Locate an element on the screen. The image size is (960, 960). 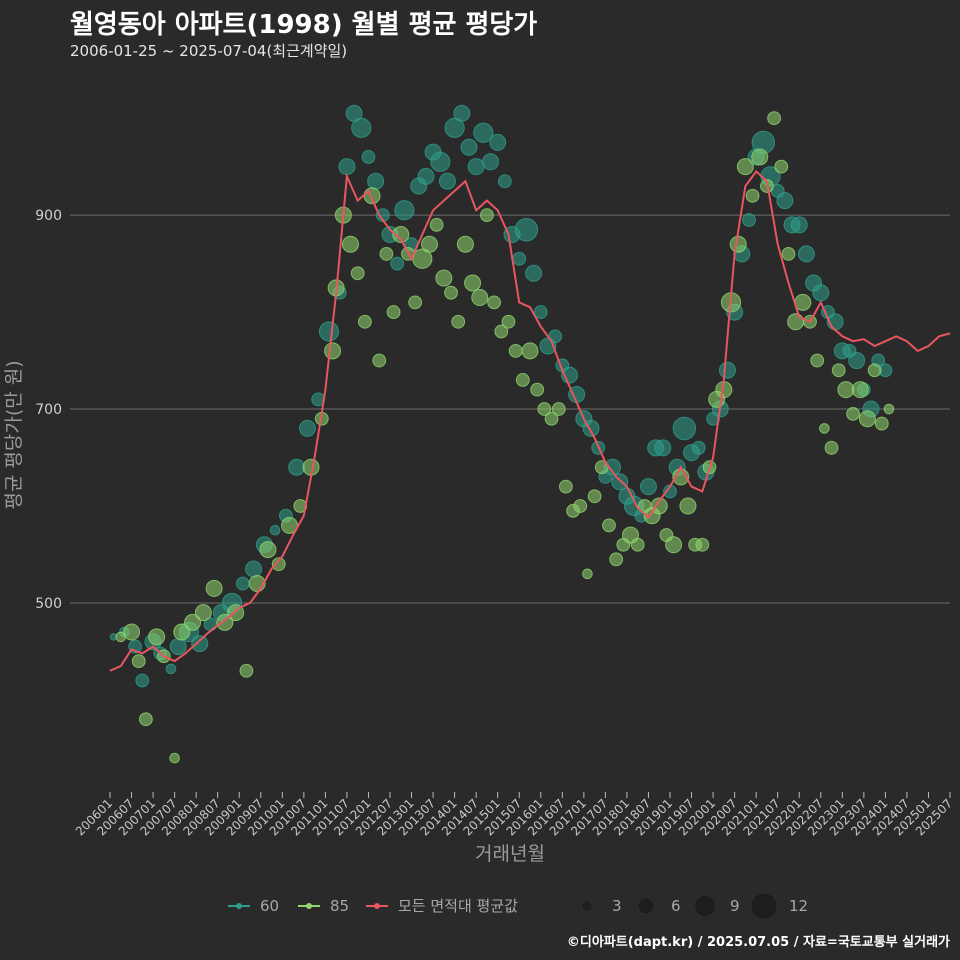
y-tick-label: 900 is located at coordinates (48, 216).